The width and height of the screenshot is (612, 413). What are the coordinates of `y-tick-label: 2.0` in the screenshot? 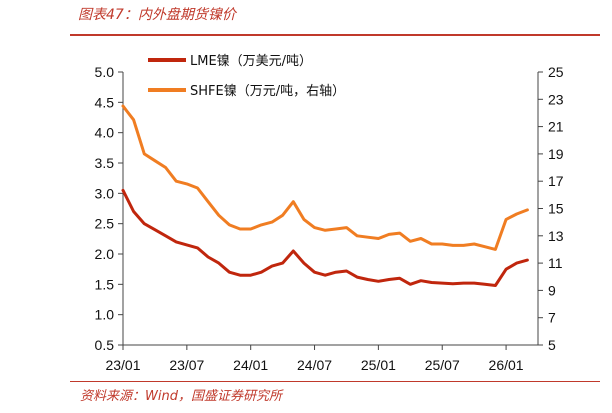 It's located at (105, 254).